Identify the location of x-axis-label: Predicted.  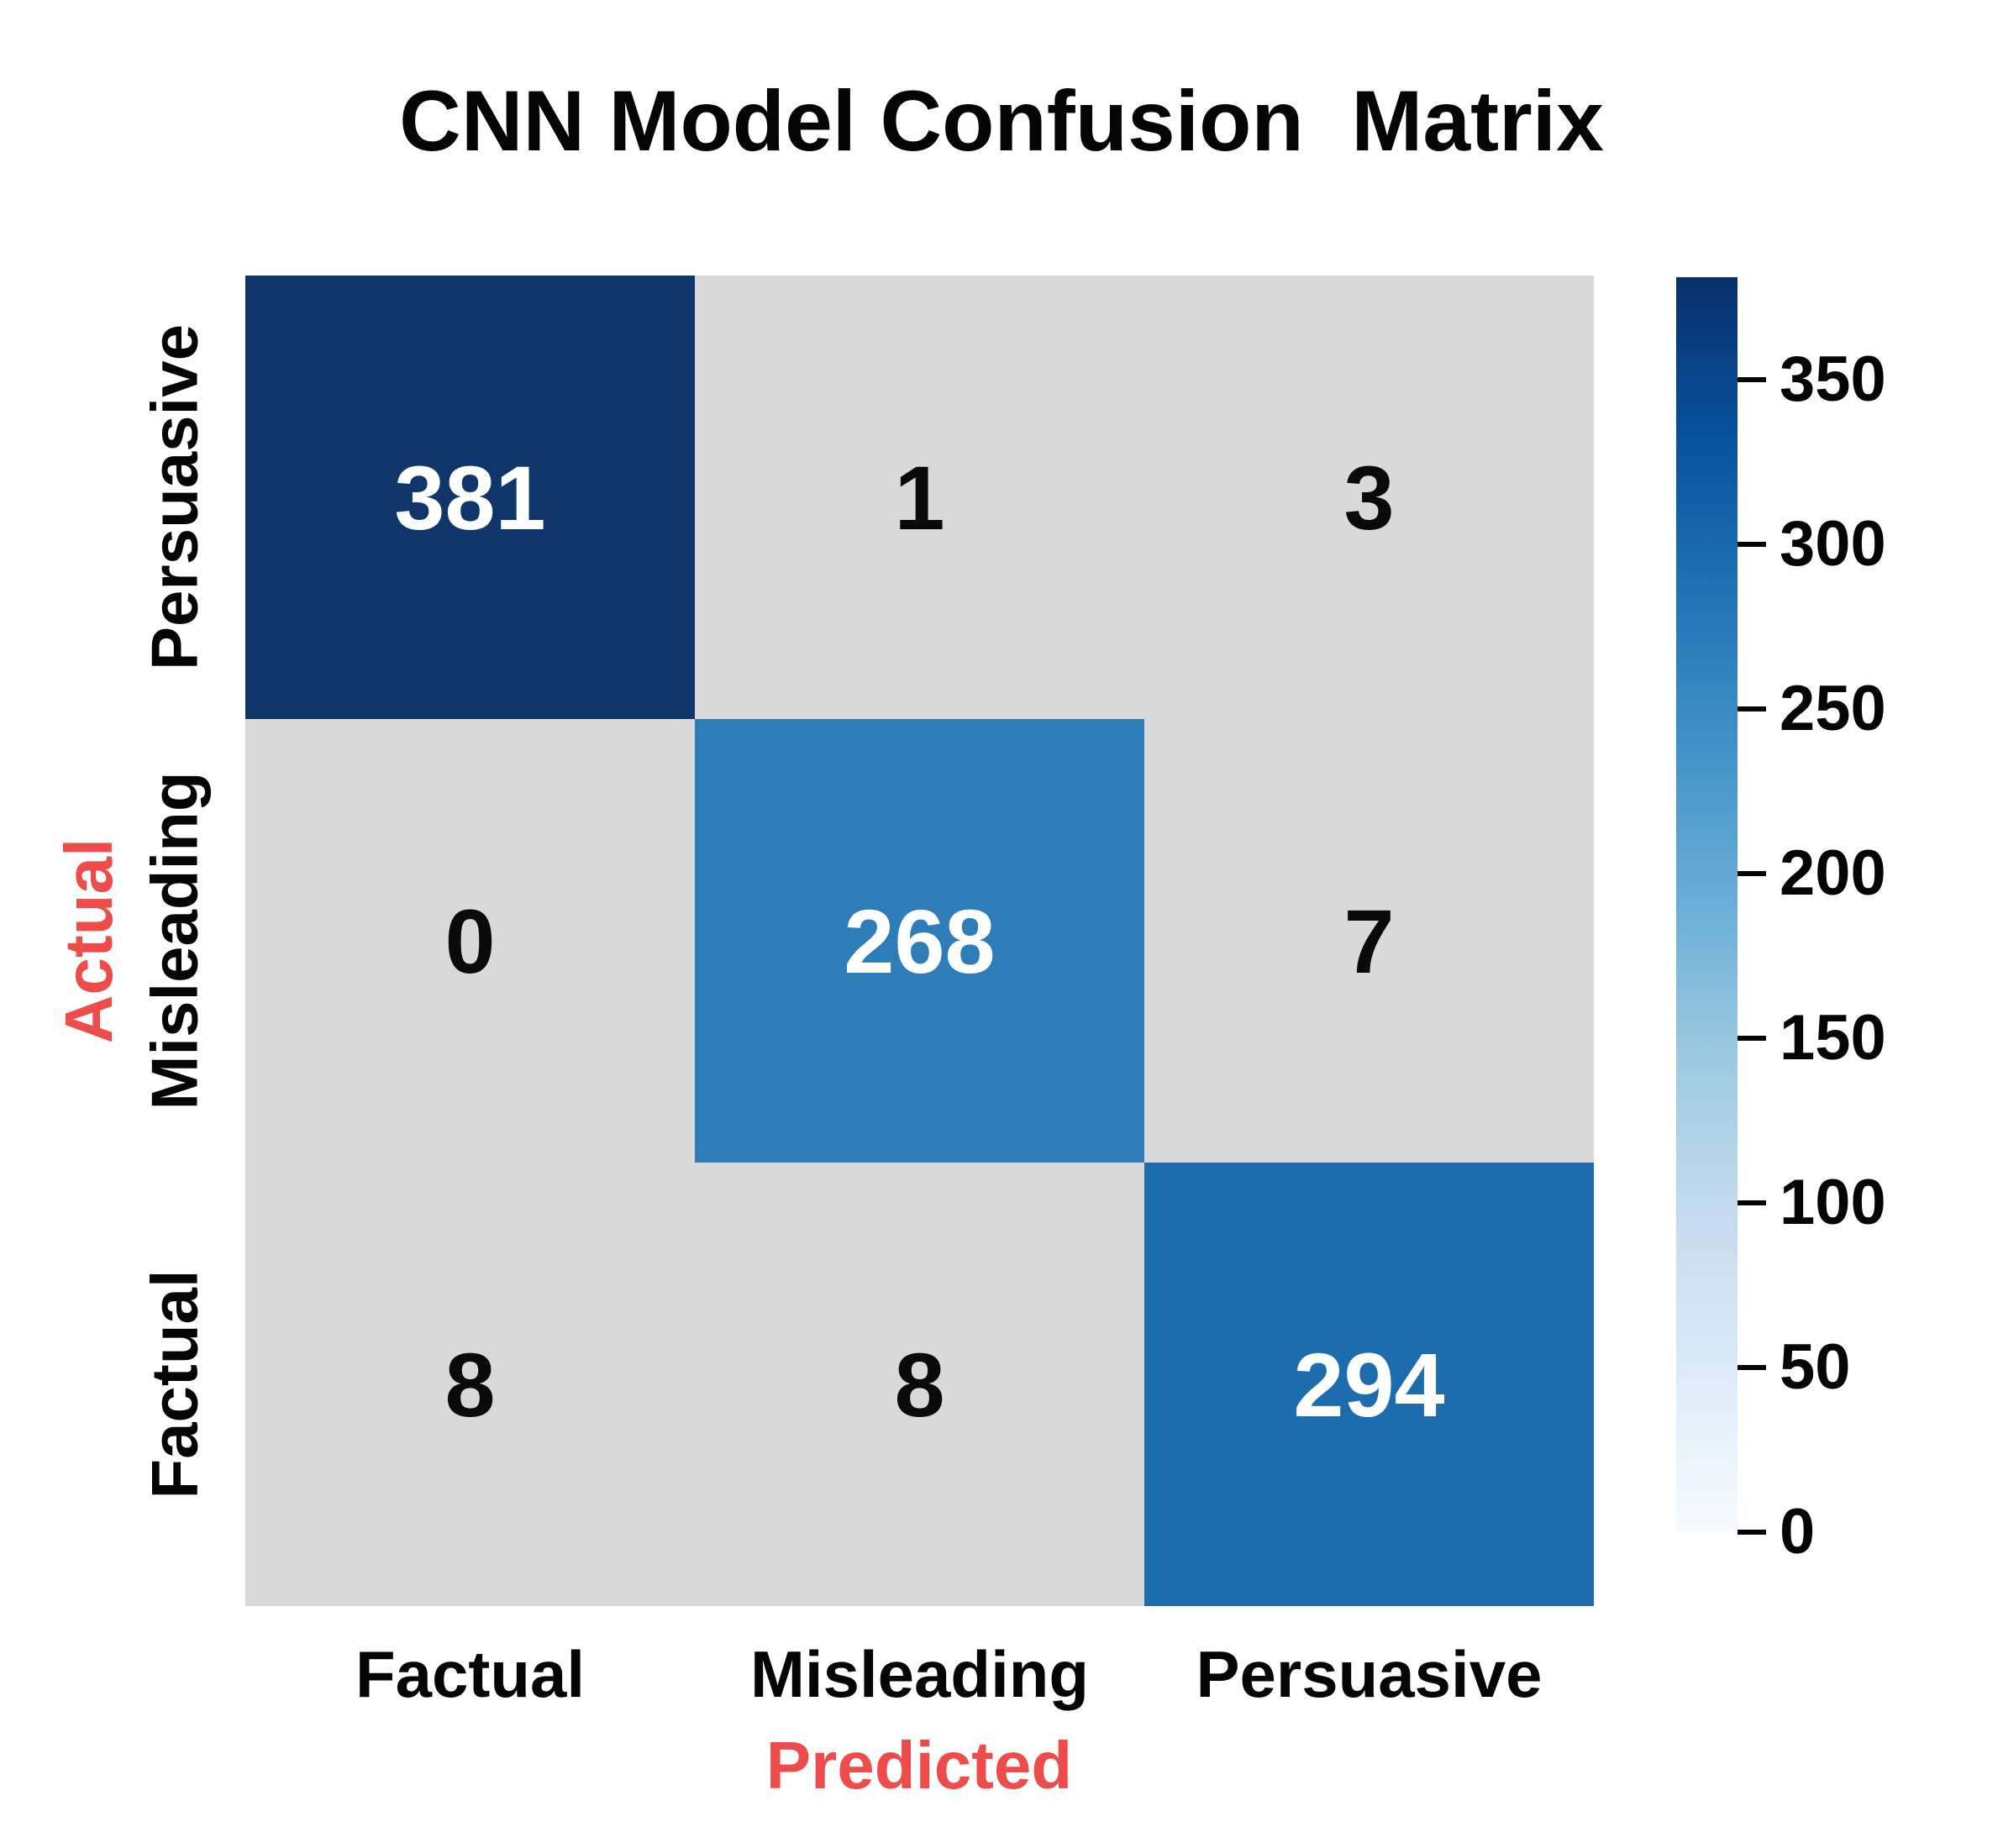
(919, 1765).